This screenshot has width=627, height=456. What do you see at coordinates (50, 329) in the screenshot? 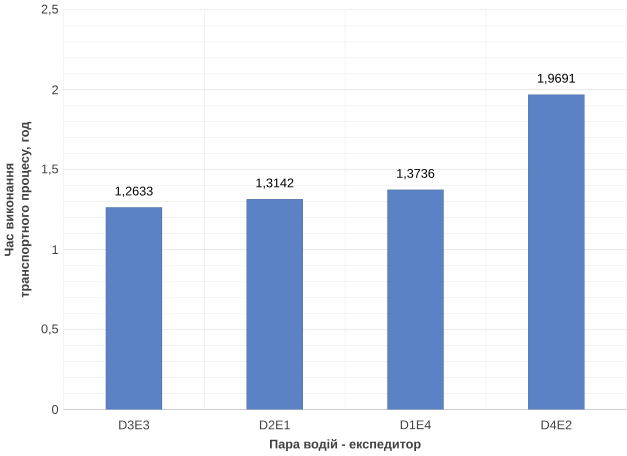
I see `y-tick-label: 0,5` at bounding box center [50, 329].